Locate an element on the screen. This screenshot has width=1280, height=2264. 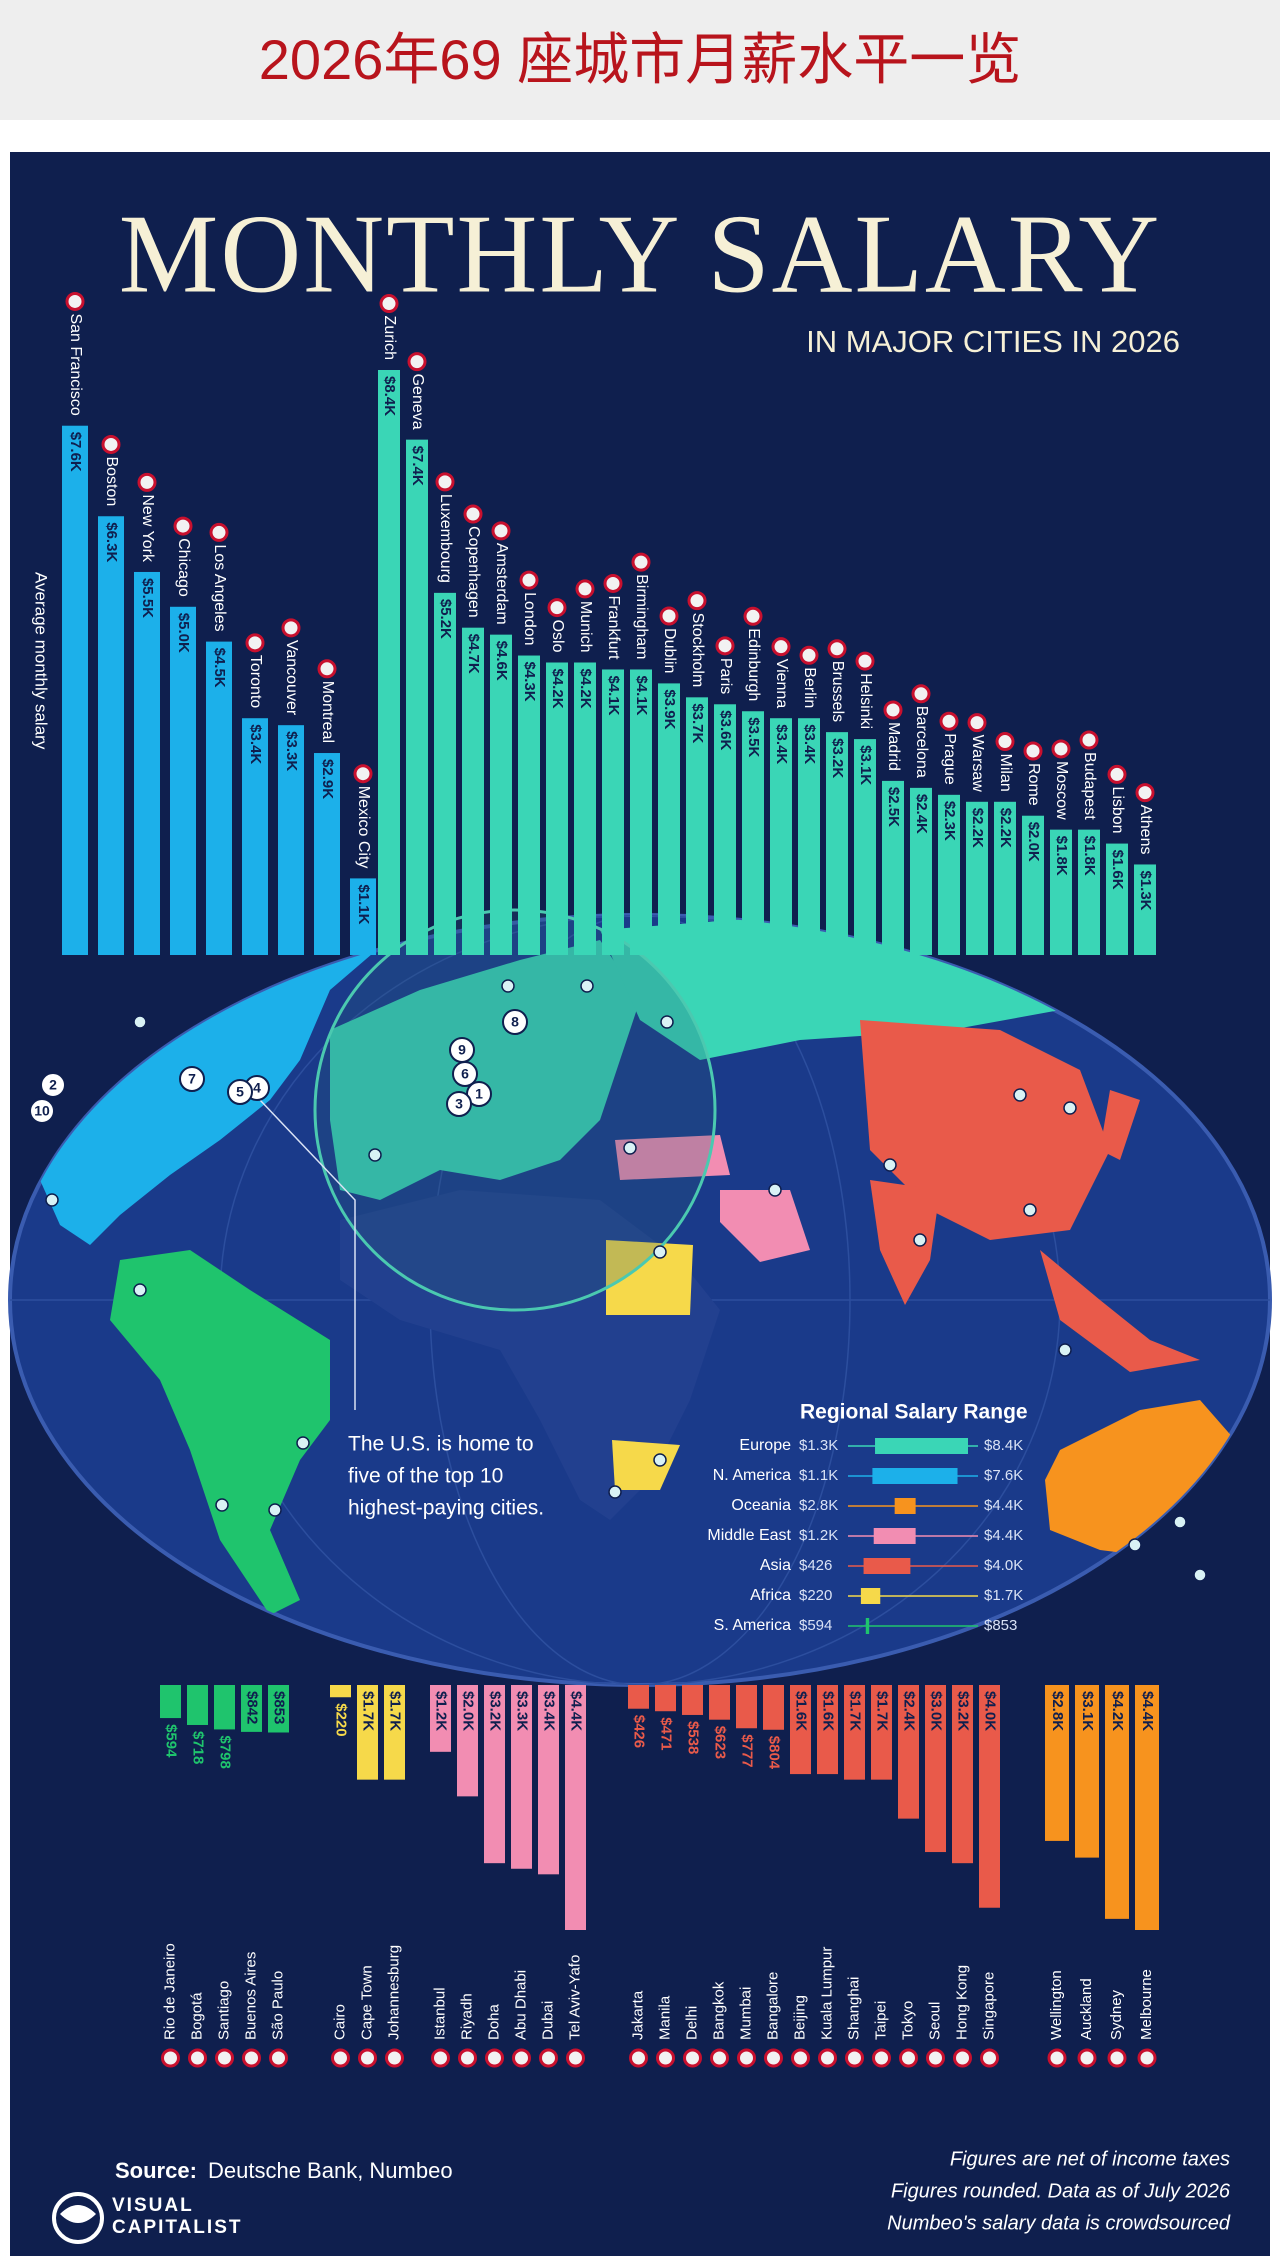
value-label: $4.4K is located at coordinates (1147, 1711).